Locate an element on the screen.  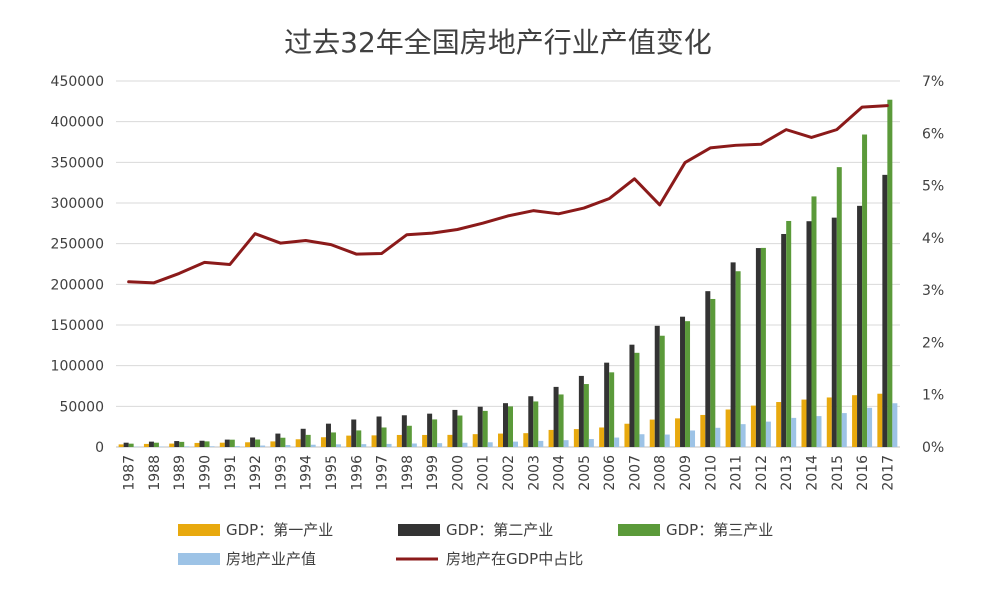
x-tick-label: 2014 is located at coordinates (812, 473).